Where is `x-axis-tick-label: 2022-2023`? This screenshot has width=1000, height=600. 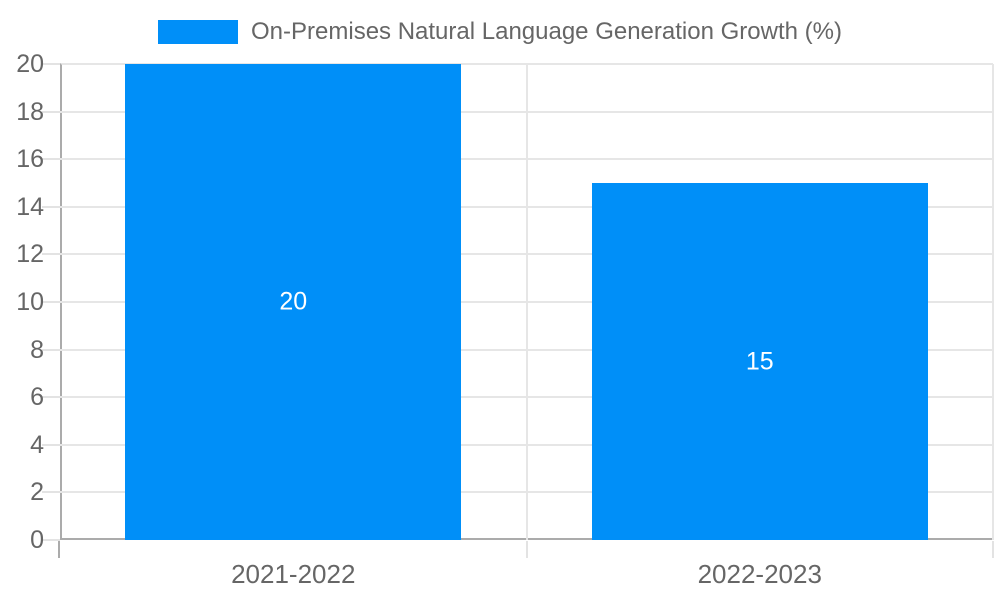 x-axis-tick-label: 2022-2023 is located at coordinates (759, 574).